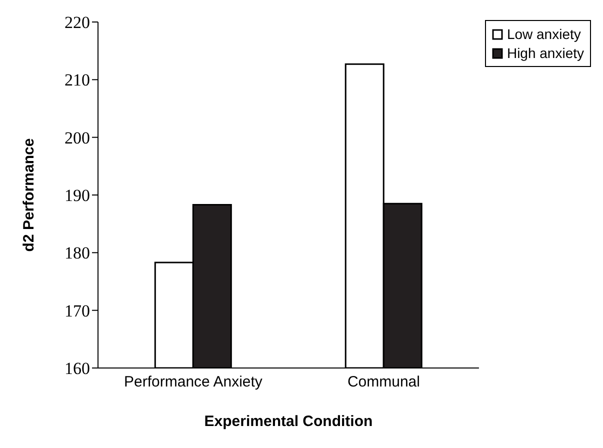  I want to click on y-tick-label: 220, so click(77, 22).